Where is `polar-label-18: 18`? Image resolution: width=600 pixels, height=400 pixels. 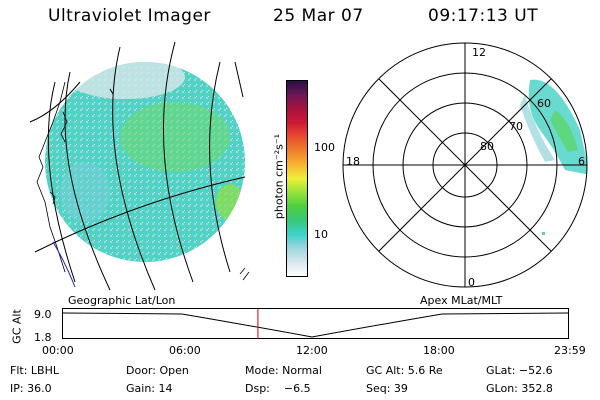
polar-label-18: 18 is located at coordinates (353, 161).